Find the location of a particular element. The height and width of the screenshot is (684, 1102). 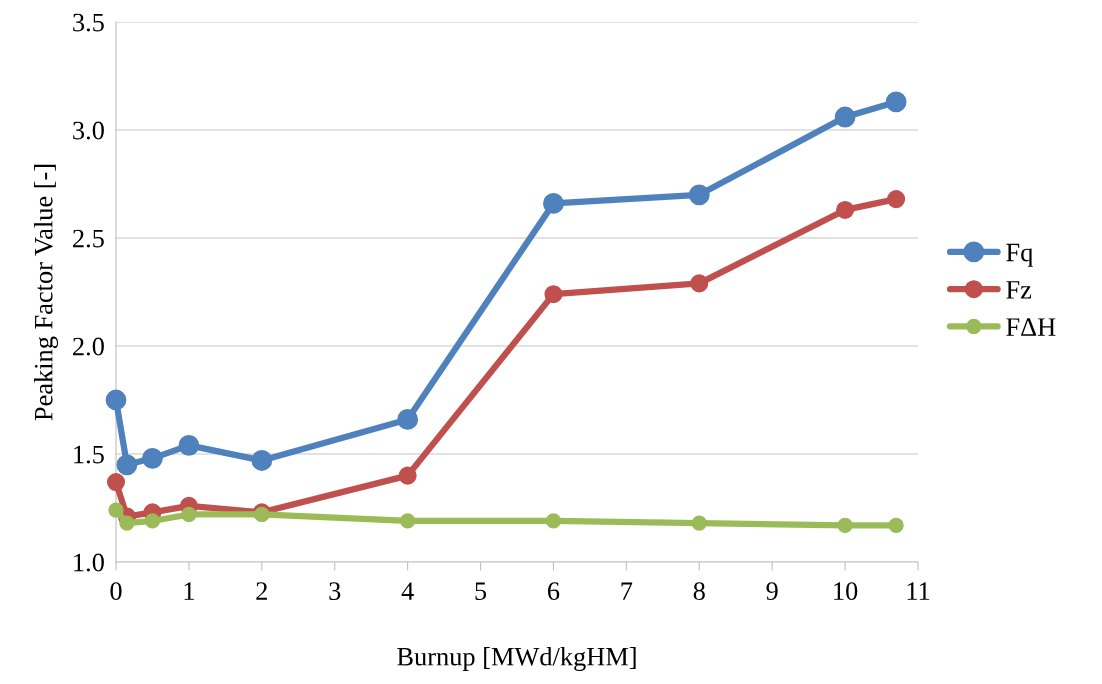

x-tick-label: 4 is located at coordinates (407, 591).